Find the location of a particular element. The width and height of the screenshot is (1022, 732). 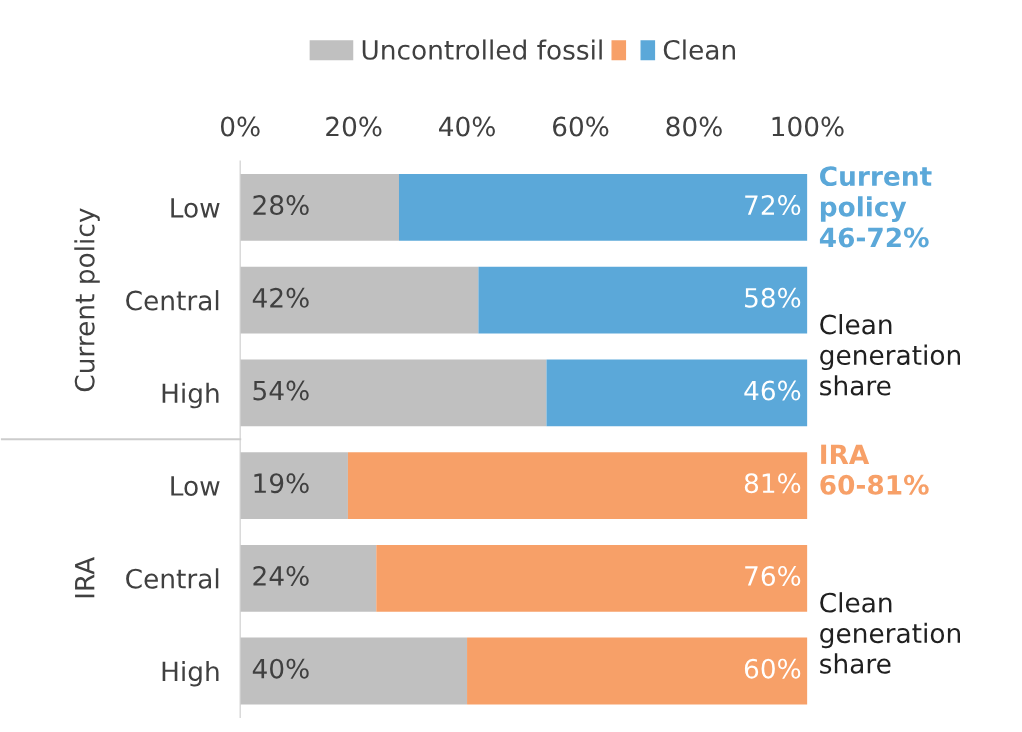

x-tick-label: 0% is located at coordinates (240, 126).